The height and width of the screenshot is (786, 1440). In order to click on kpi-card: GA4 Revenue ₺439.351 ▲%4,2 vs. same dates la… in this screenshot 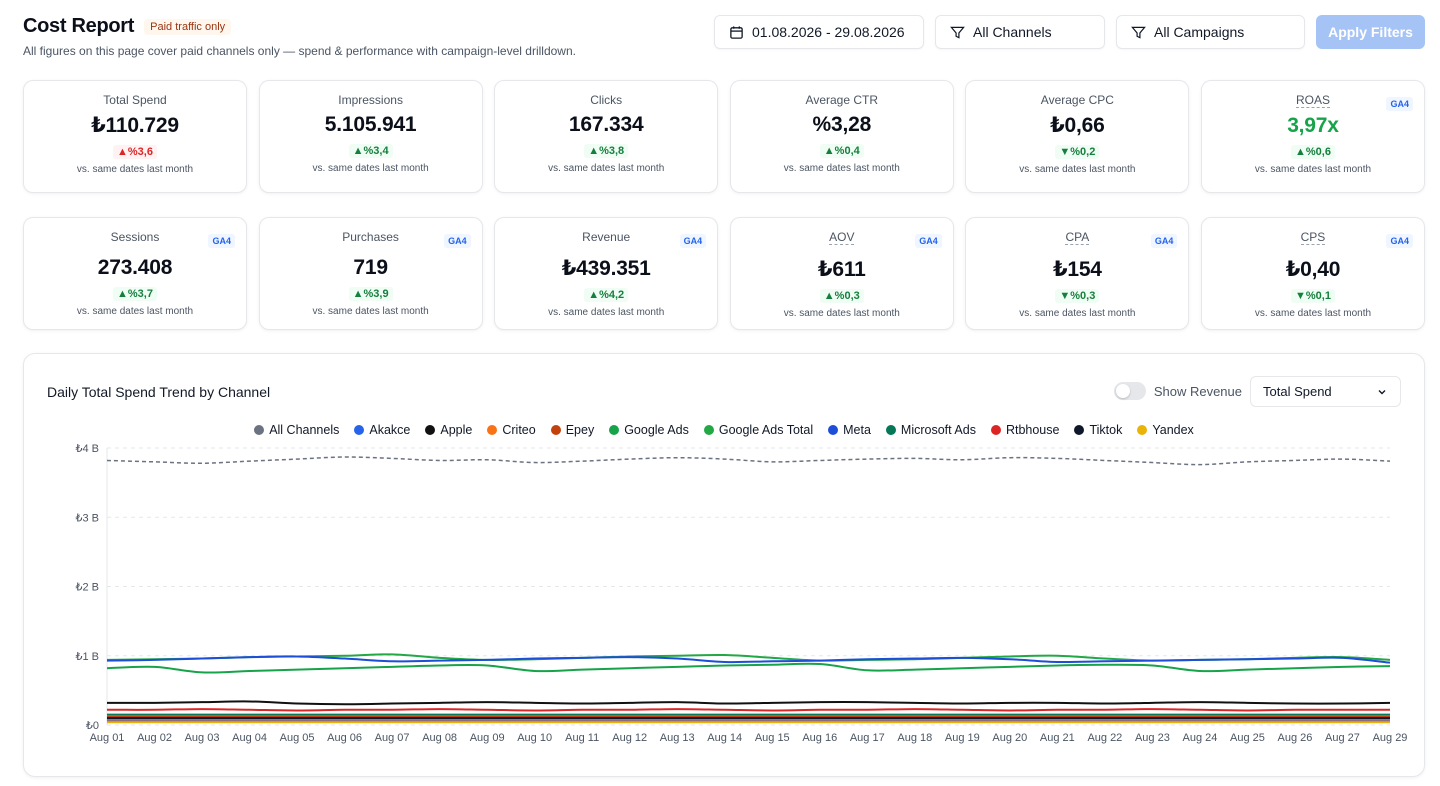, I will do `click(606, 273)`.